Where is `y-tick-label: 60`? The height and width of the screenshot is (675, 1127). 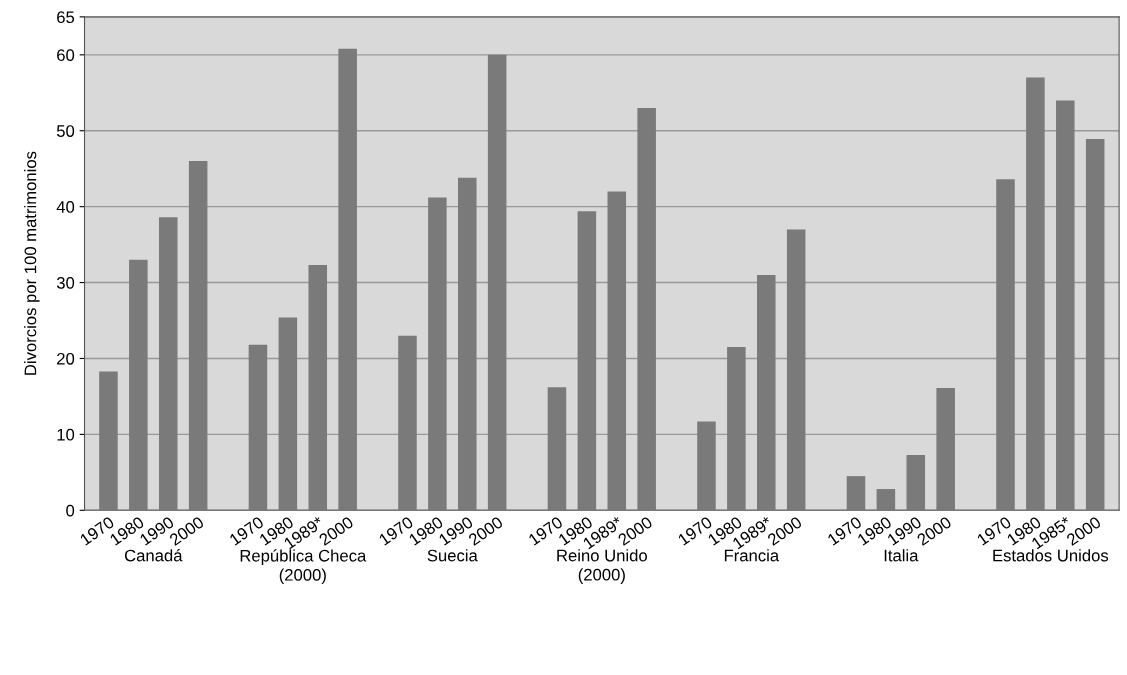 y-tick-label: 60 is located at coordinates (66, 55).